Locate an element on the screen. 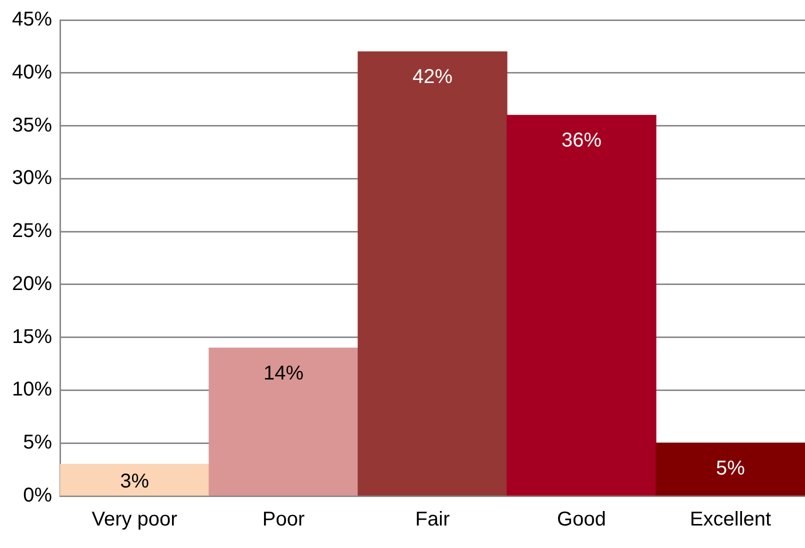 The width and height of the screenshot is (805, 548). x-tick-label: Good is located at coordinates (581, 519).